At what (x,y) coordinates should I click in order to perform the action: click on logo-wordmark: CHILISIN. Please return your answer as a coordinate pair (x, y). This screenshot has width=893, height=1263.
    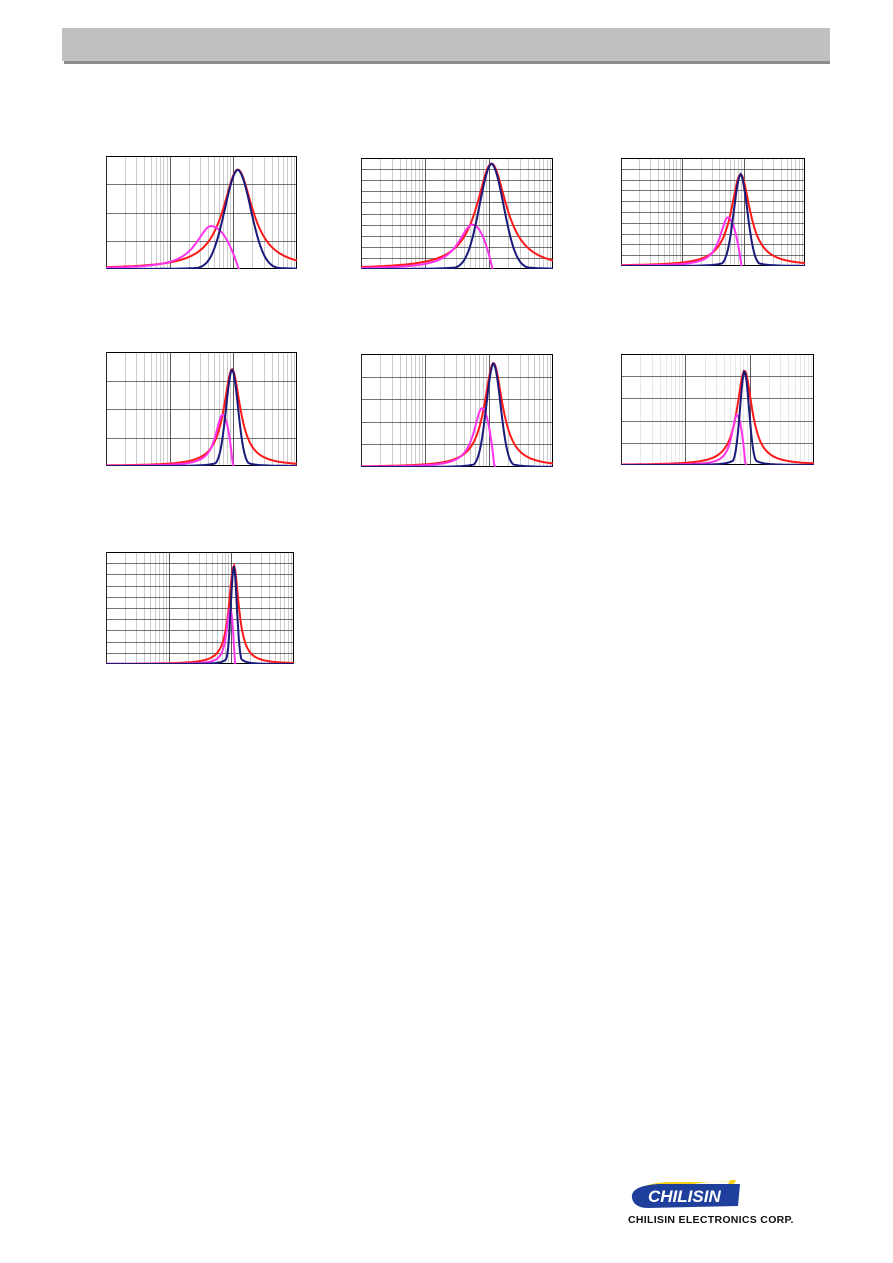
    Looking at the image, I should click on (684, 1196).